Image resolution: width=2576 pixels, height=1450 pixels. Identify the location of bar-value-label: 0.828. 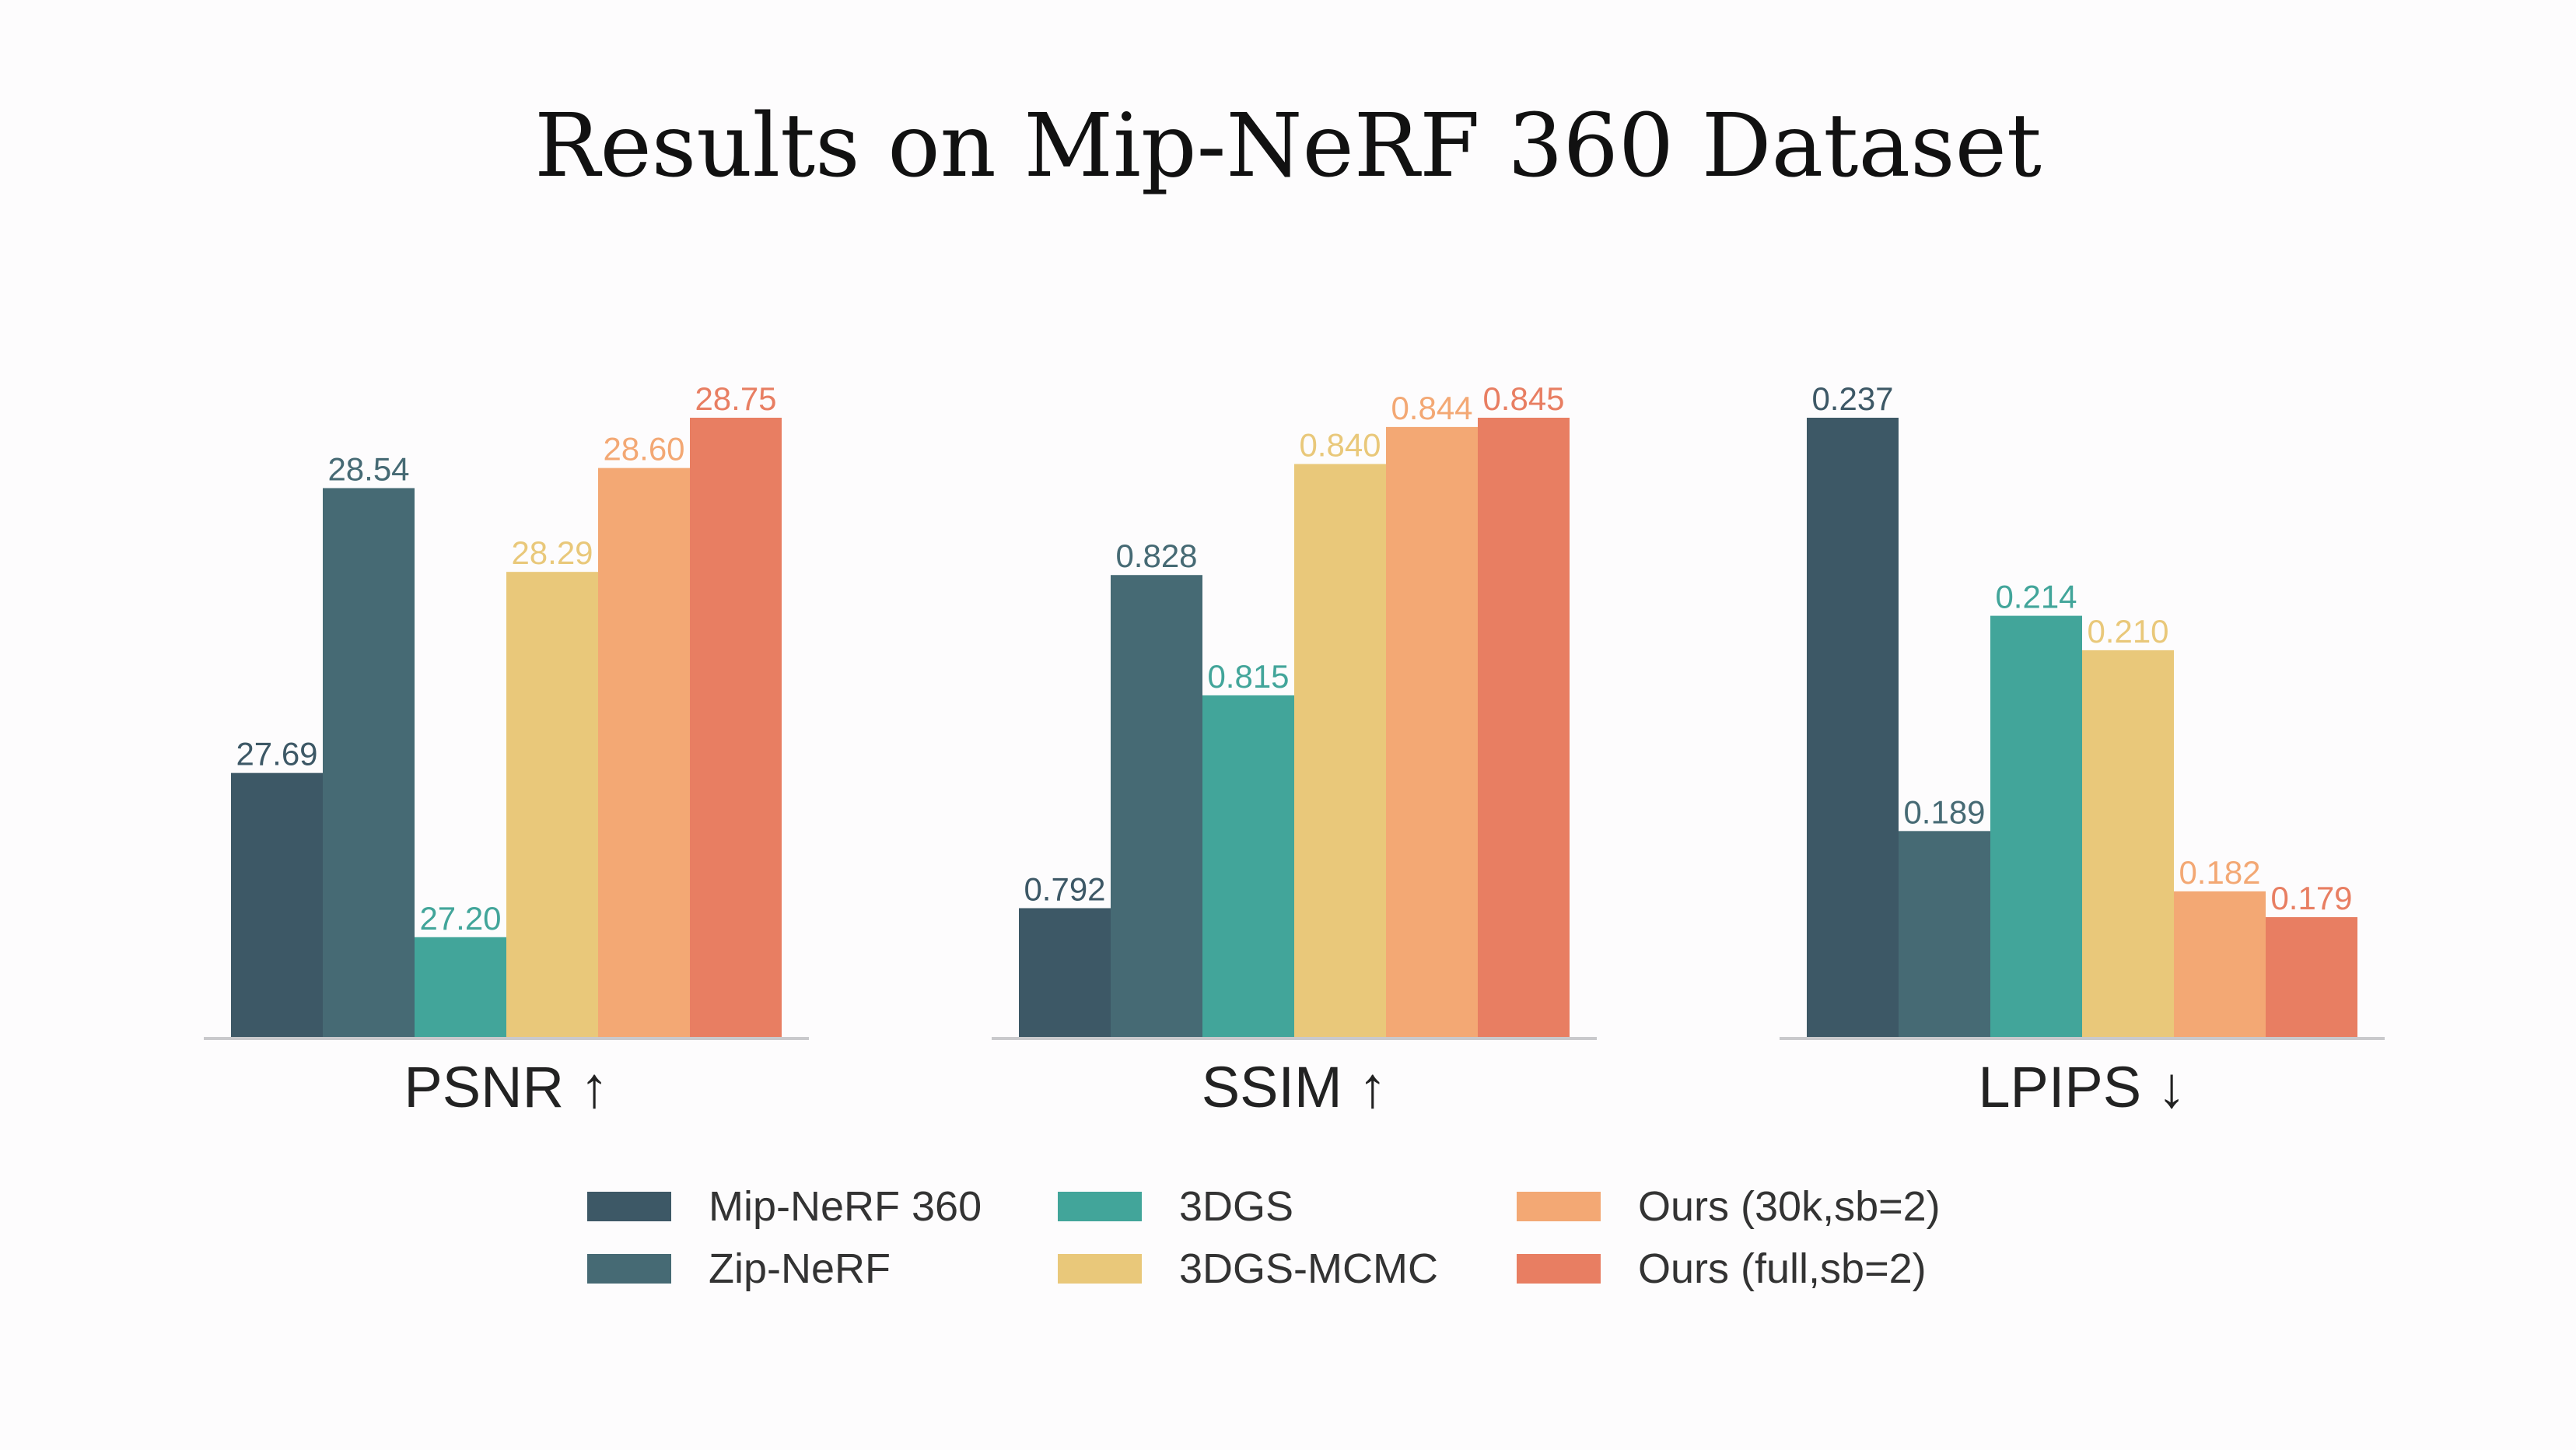
(1156, 556).